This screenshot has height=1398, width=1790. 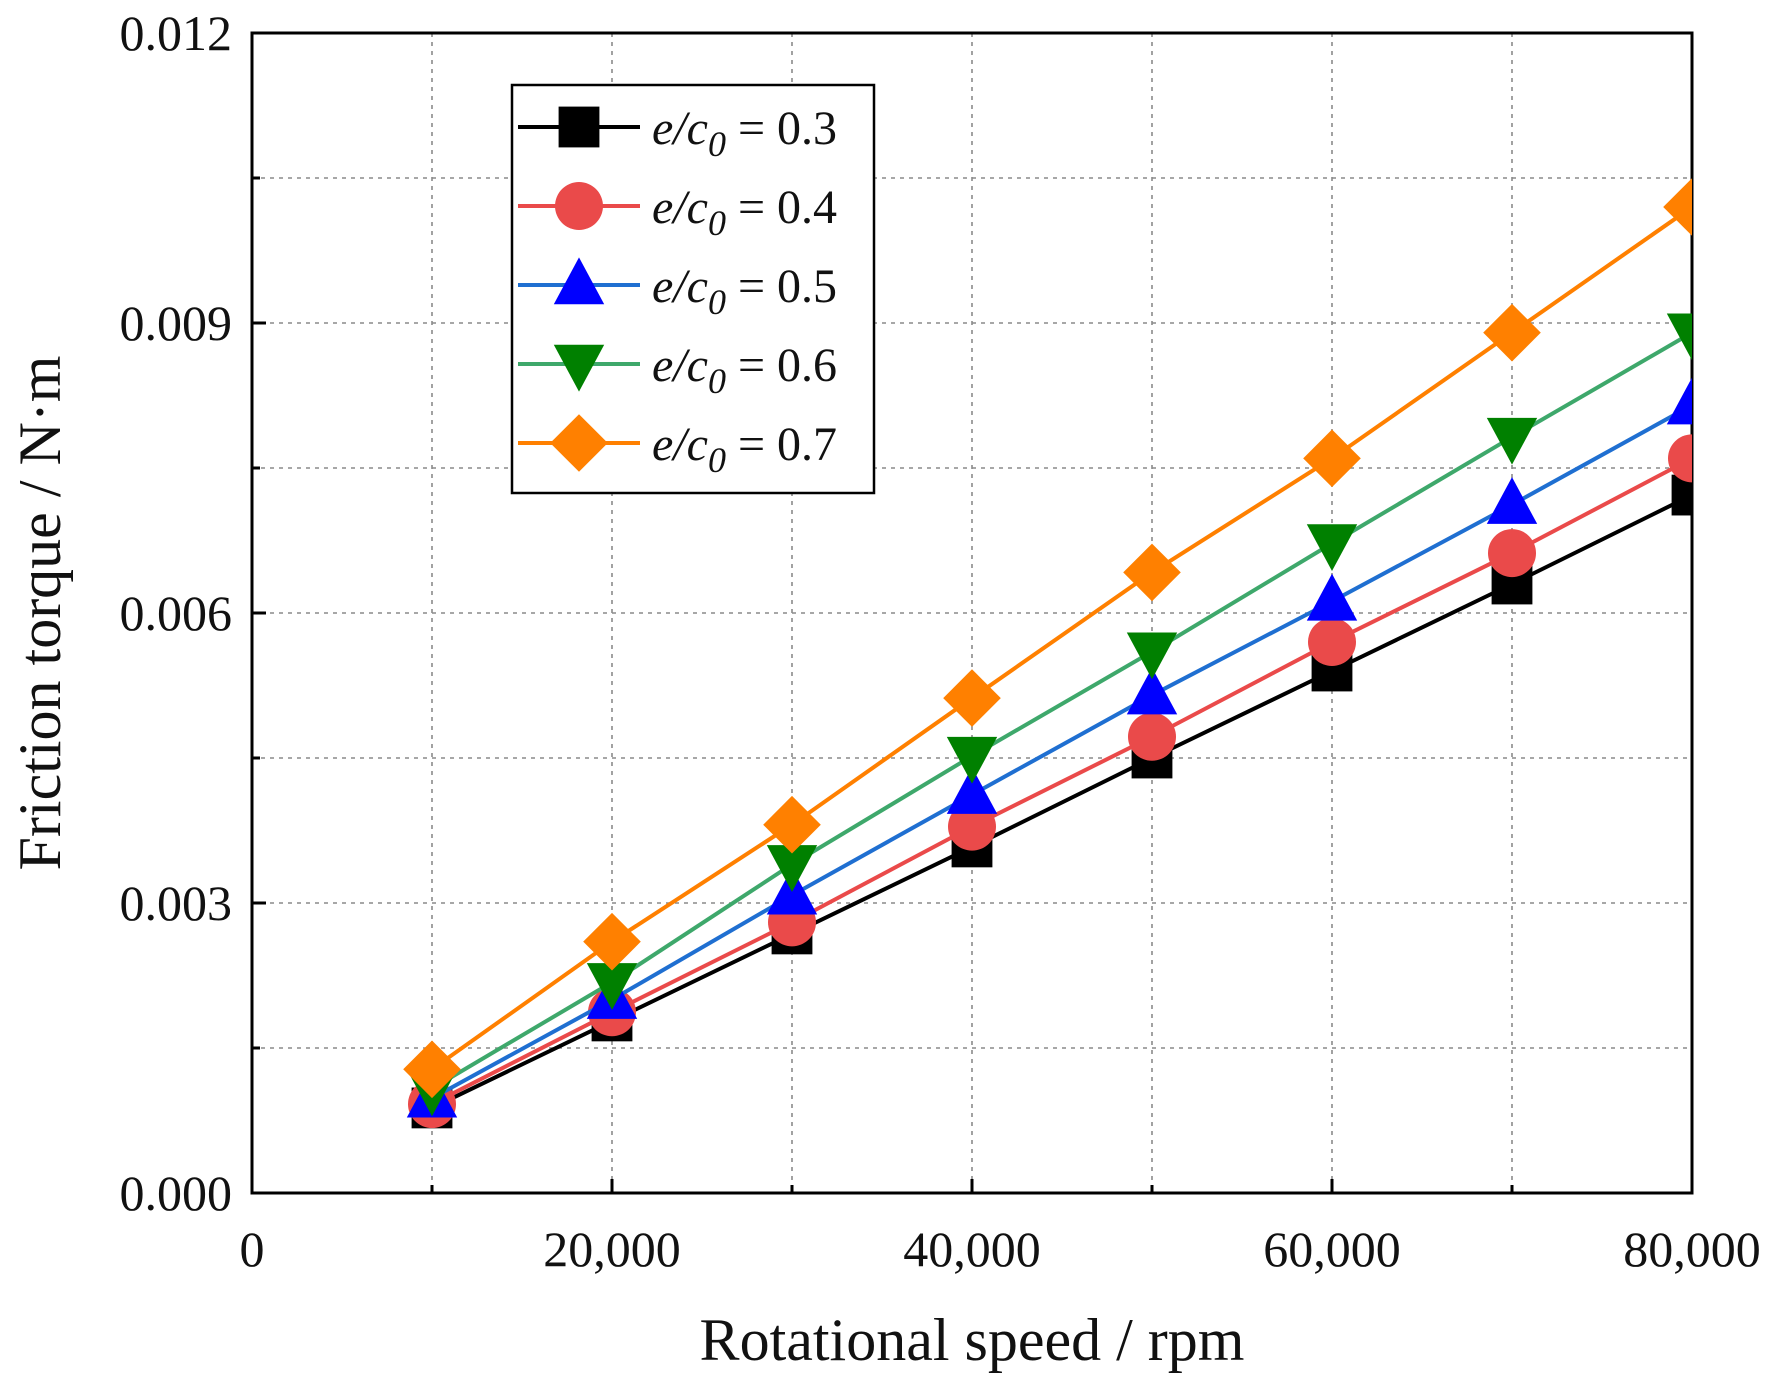 I want to click on x-tick-label: 40,000, so click(x=972, y=1249).